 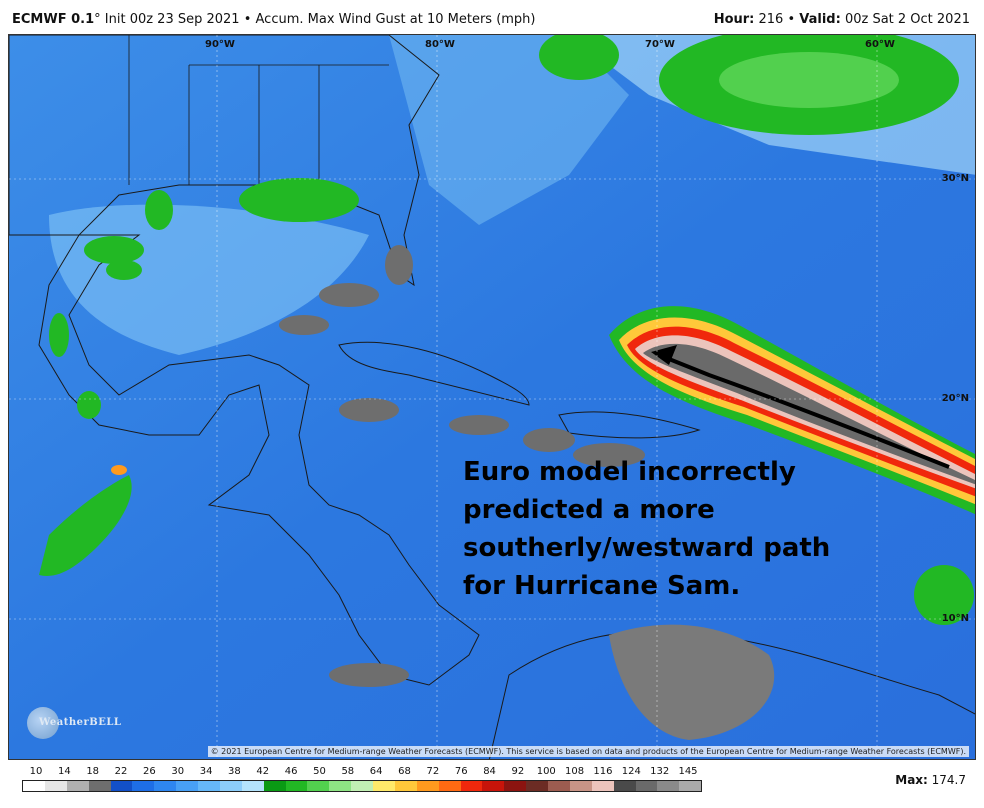 What do you see at coordinates (688, 771) in the screenshot?
I see `colorbar-tick-label: 145` at bounding box center [688, 771].